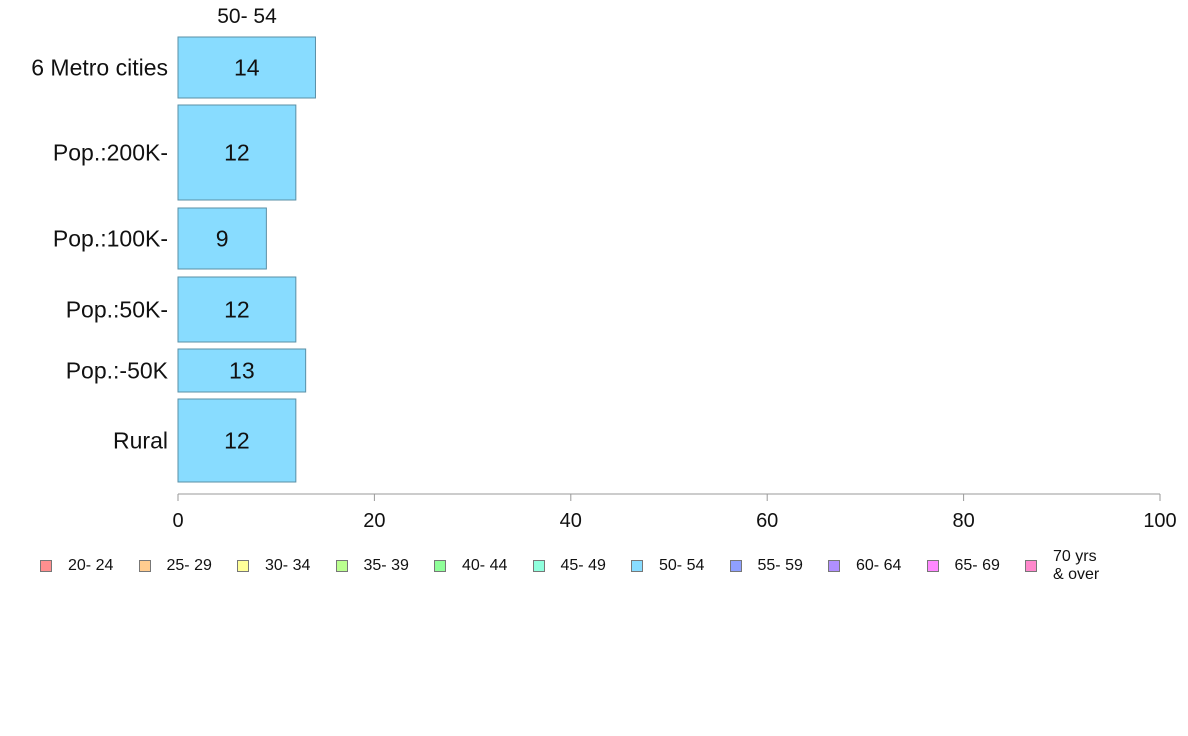  I want to click on legend-item: 25- 29, so click(188, 566).